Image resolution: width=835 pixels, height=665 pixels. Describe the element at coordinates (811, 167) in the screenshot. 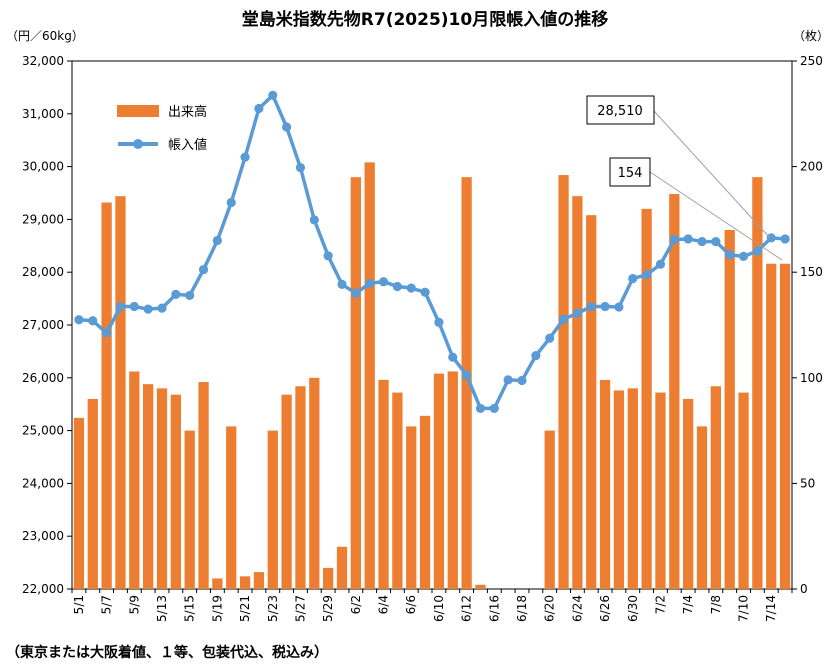

I see `right-tick-label: 200` at that location.